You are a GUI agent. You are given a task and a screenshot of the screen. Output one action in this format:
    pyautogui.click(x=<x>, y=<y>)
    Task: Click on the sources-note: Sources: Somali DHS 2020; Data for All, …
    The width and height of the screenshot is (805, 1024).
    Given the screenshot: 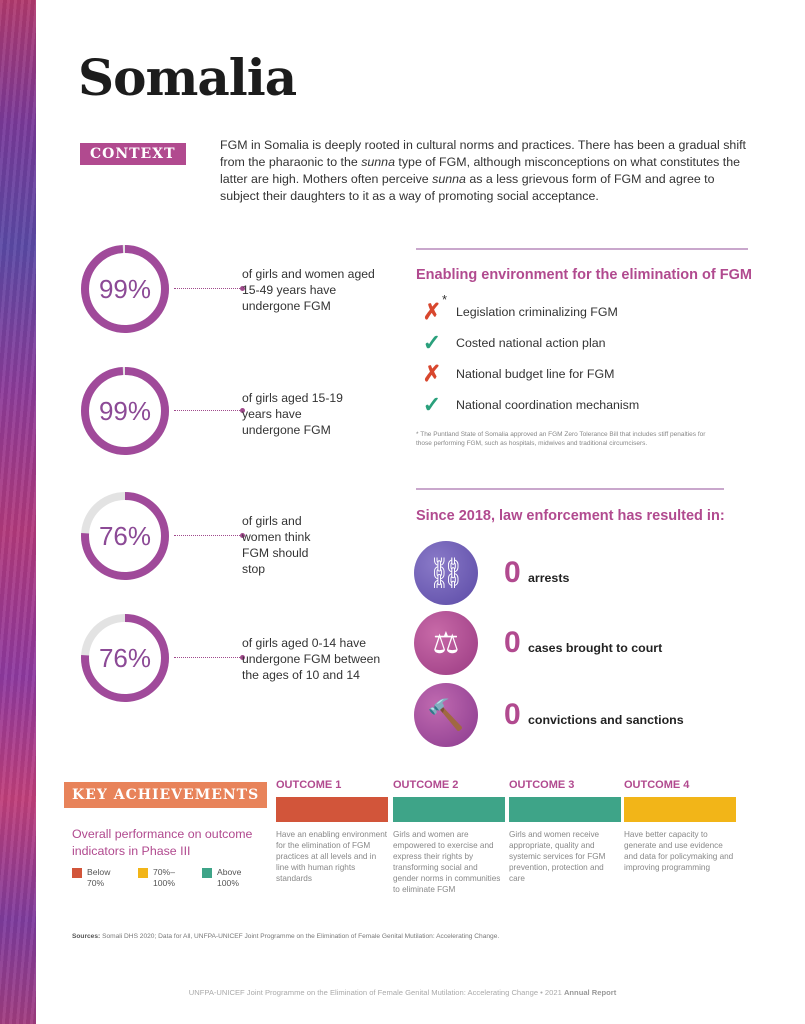 What is the action you would take?
    pyautogui.click(x=392, y=936)
    